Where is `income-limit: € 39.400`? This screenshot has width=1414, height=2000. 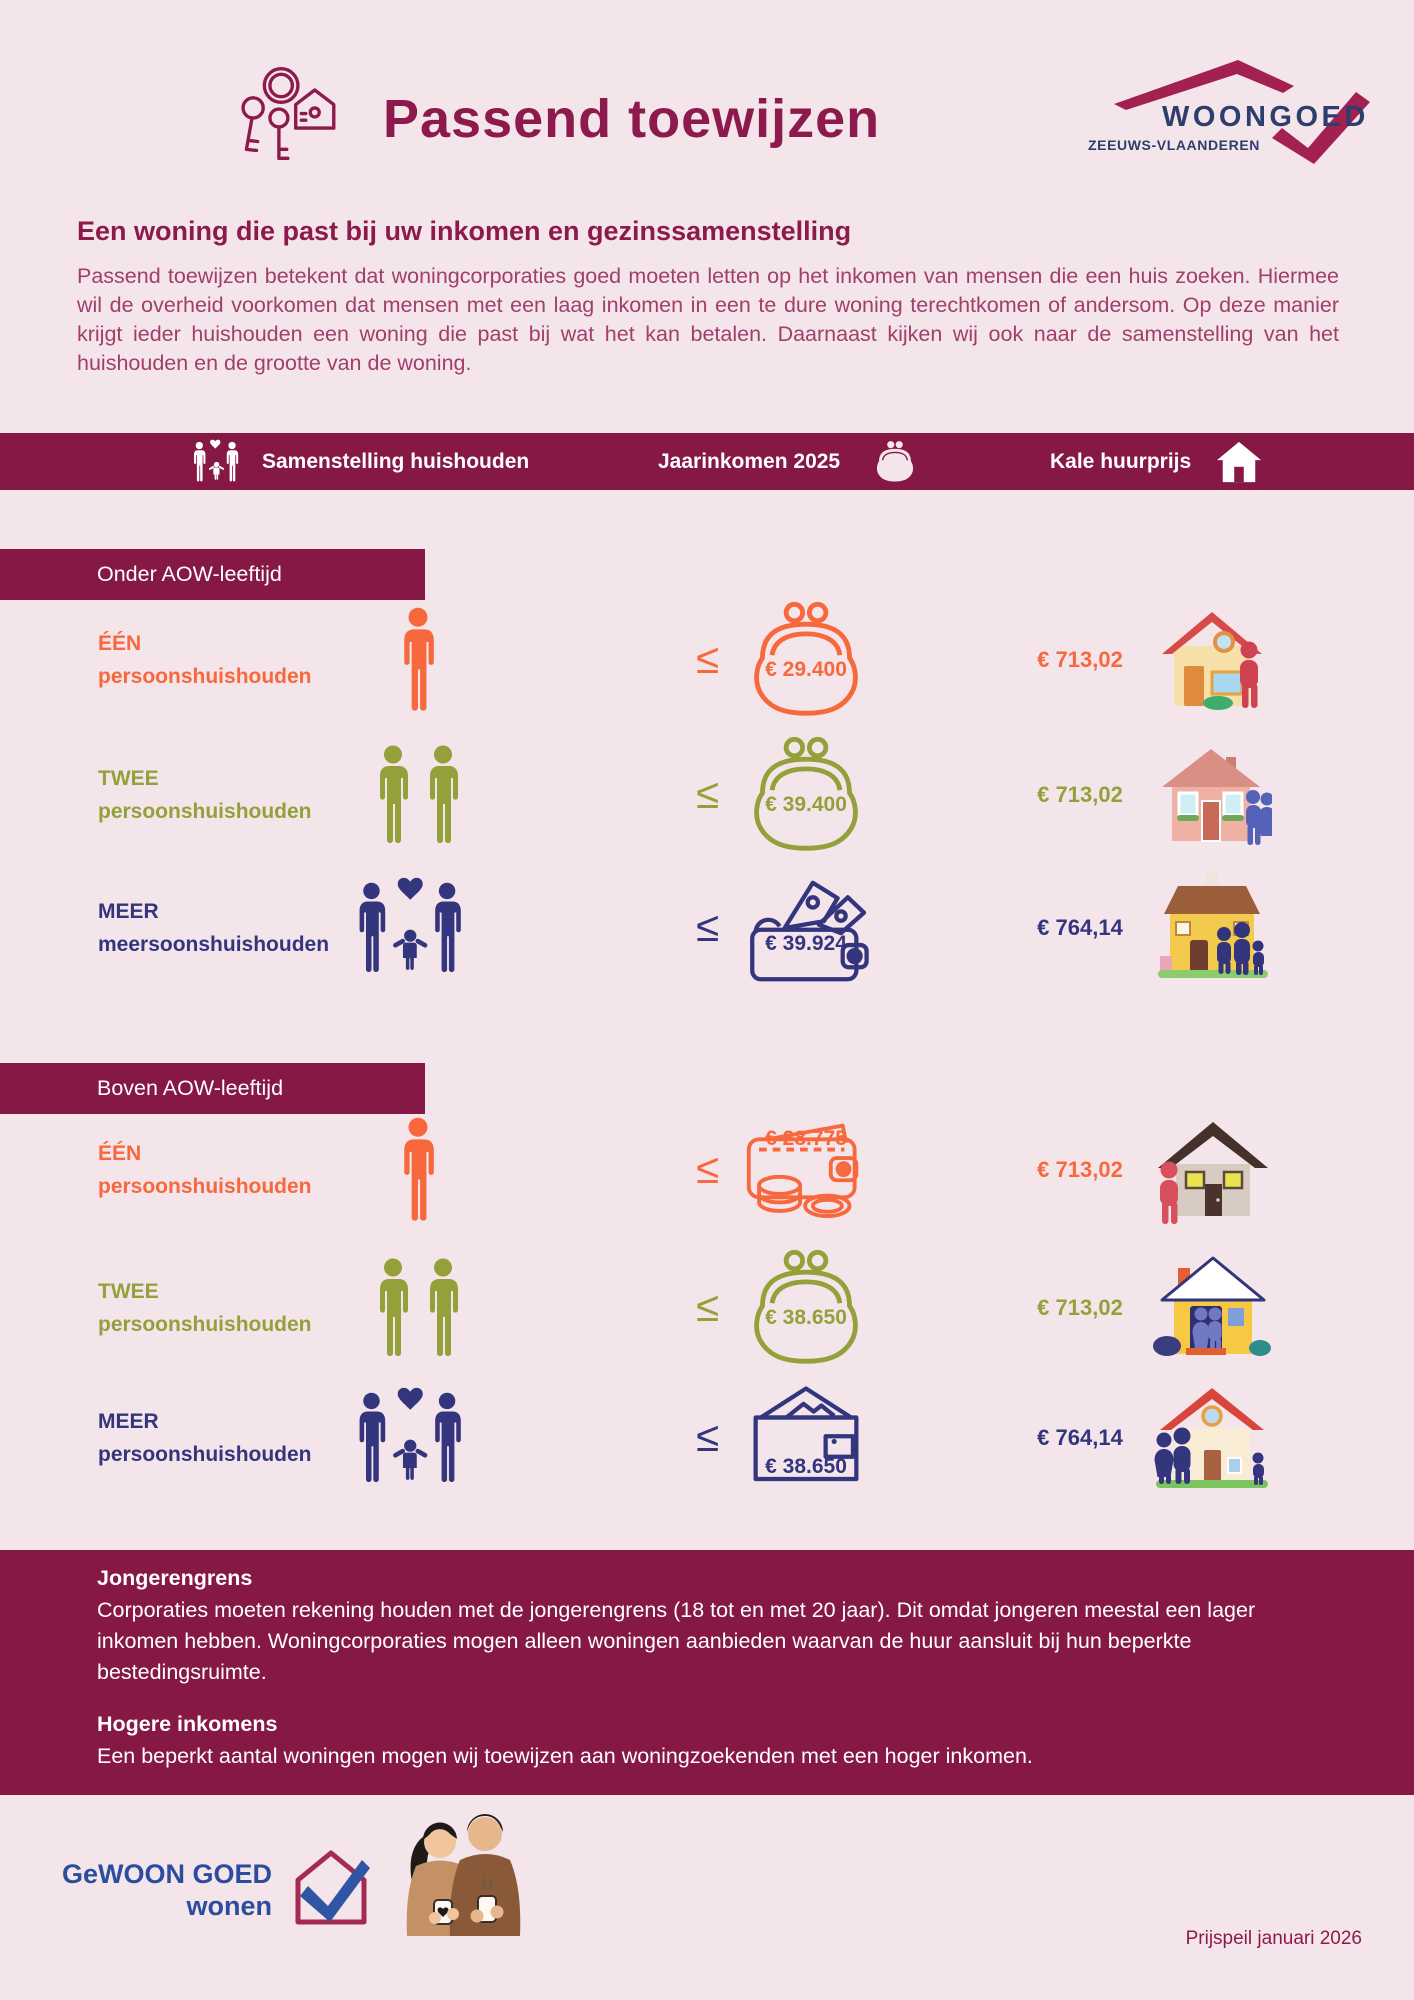
income-limit: € 39.400 is located at coordinates (806, 804).